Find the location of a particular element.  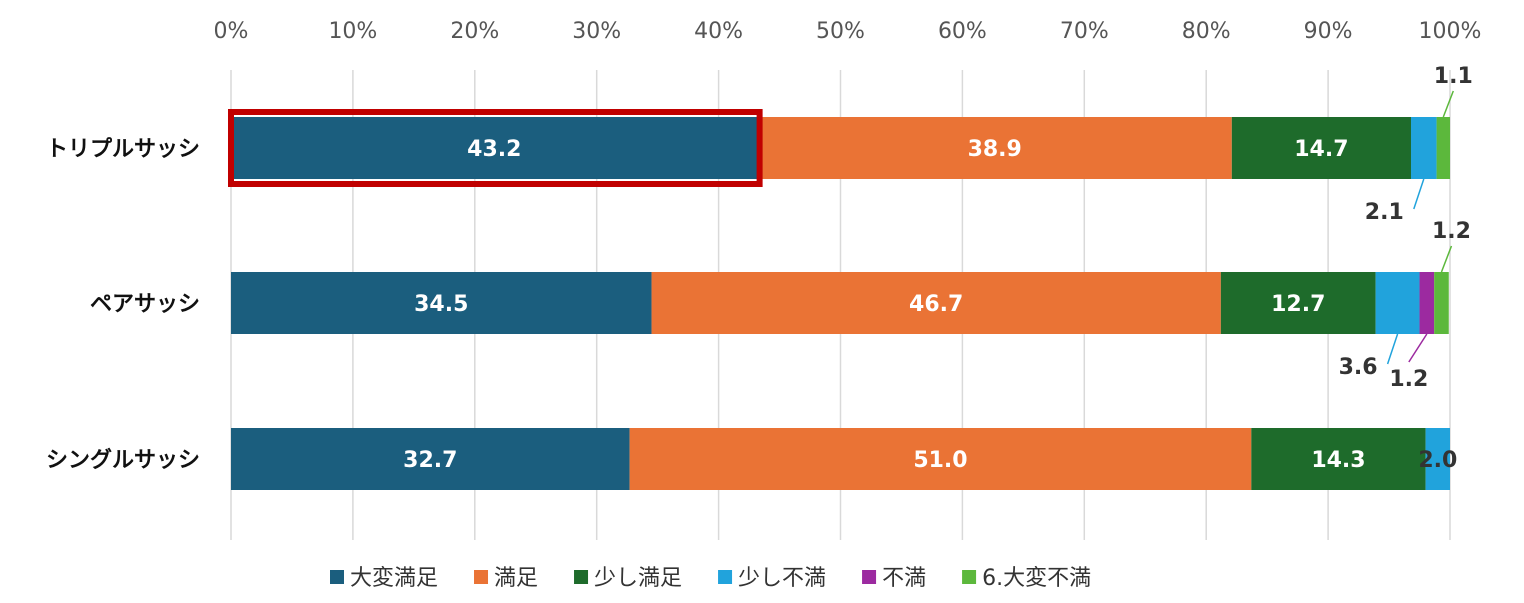

data-label: 12.7 is located at coordinates (1298, 304).